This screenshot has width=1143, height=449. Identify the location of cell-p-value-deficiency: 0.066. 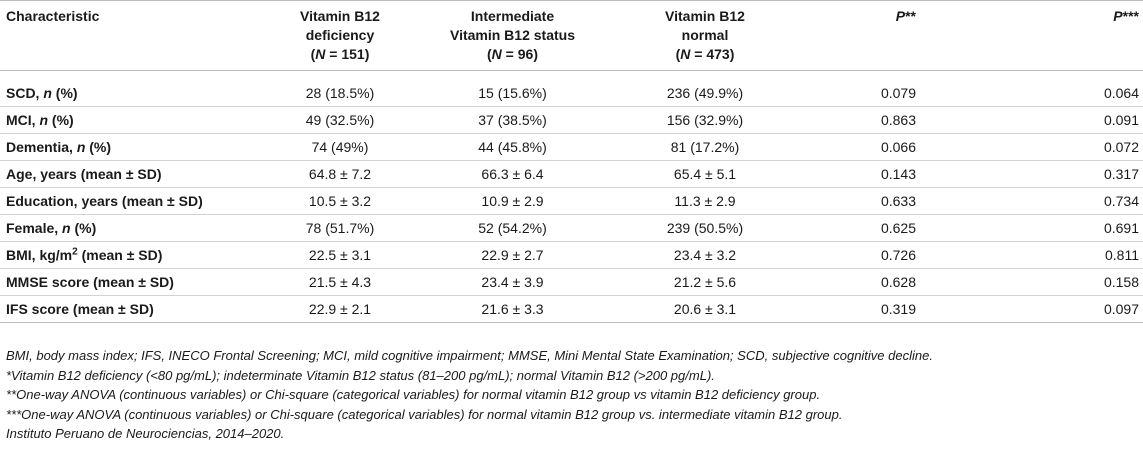
(898, 147).